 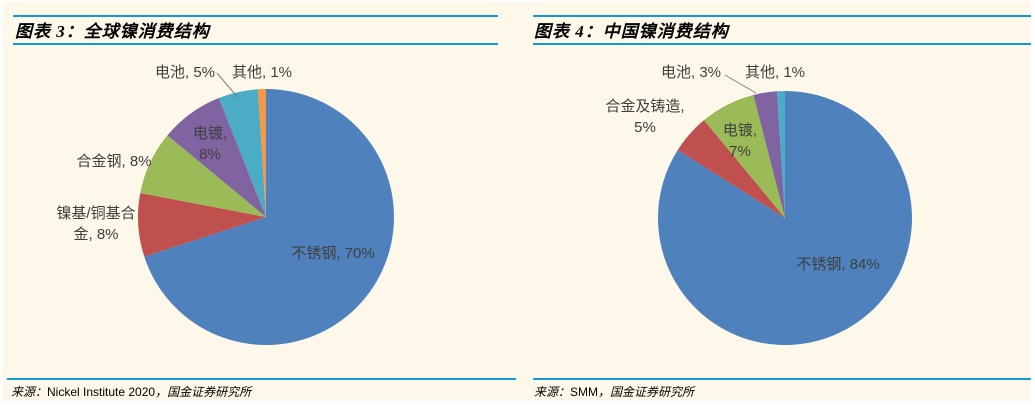 What do you see at coordinates (775, 72) in the screenshot?
I see `data-label-other-china: 其他, 1%` at bounding box center [775, 72].